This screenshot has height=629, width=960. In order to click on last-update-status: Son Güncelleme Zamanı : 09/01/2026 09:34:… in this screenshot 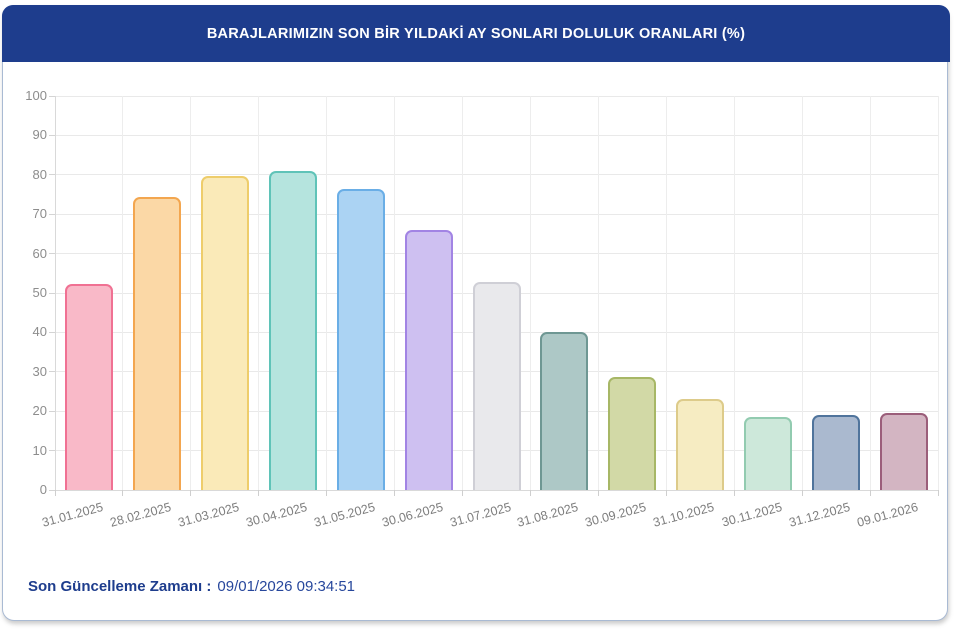, I will do `click(191, 586)`.